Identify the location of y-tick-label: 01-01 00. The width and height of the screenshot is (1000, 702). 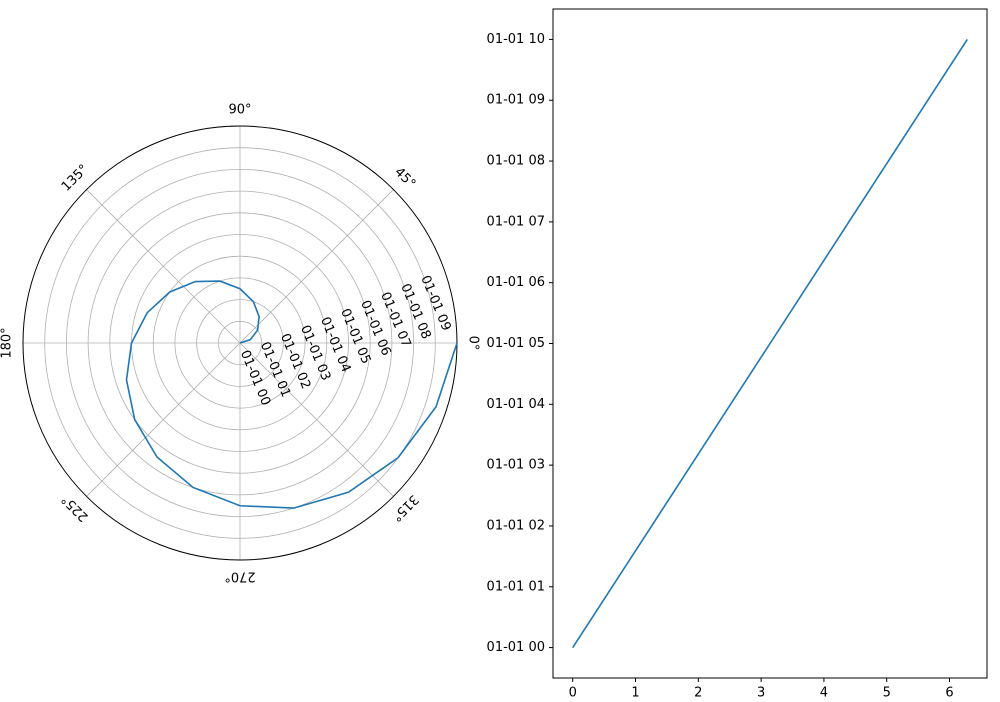
(516, 647).